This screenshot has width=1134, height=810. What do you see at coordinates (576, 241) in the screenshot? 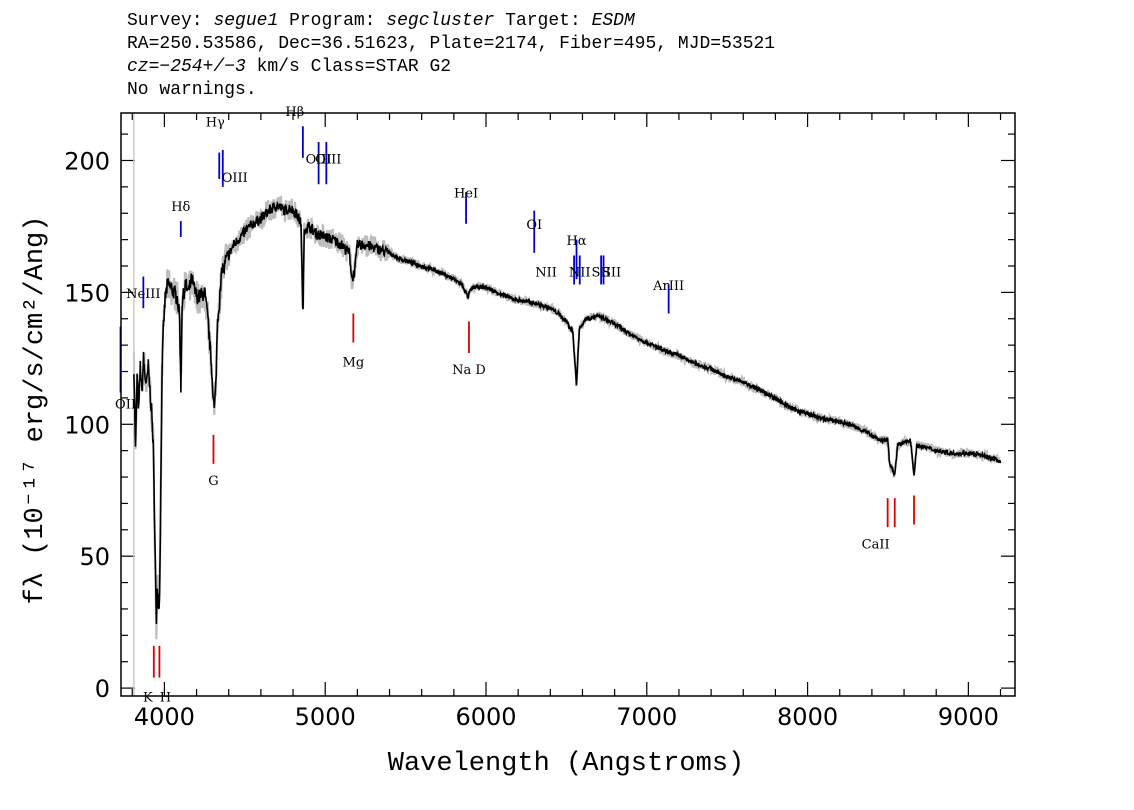
I see `emission-line-label: Hα` at bounding box center [576, 241].